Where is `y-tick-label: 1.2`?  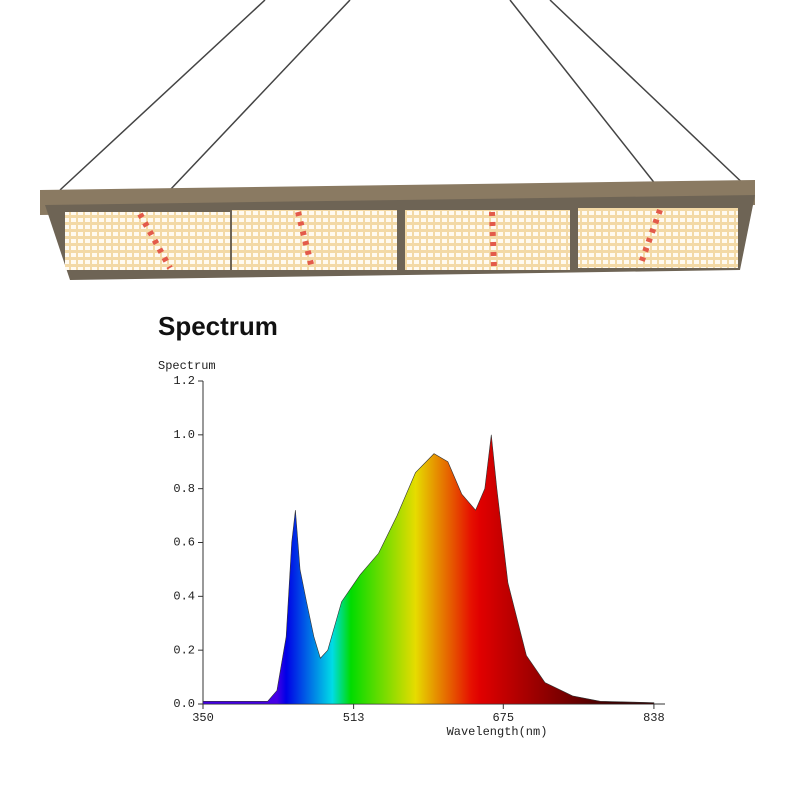
y-tick-label: 1.2 is located at coordinates (184, 381).